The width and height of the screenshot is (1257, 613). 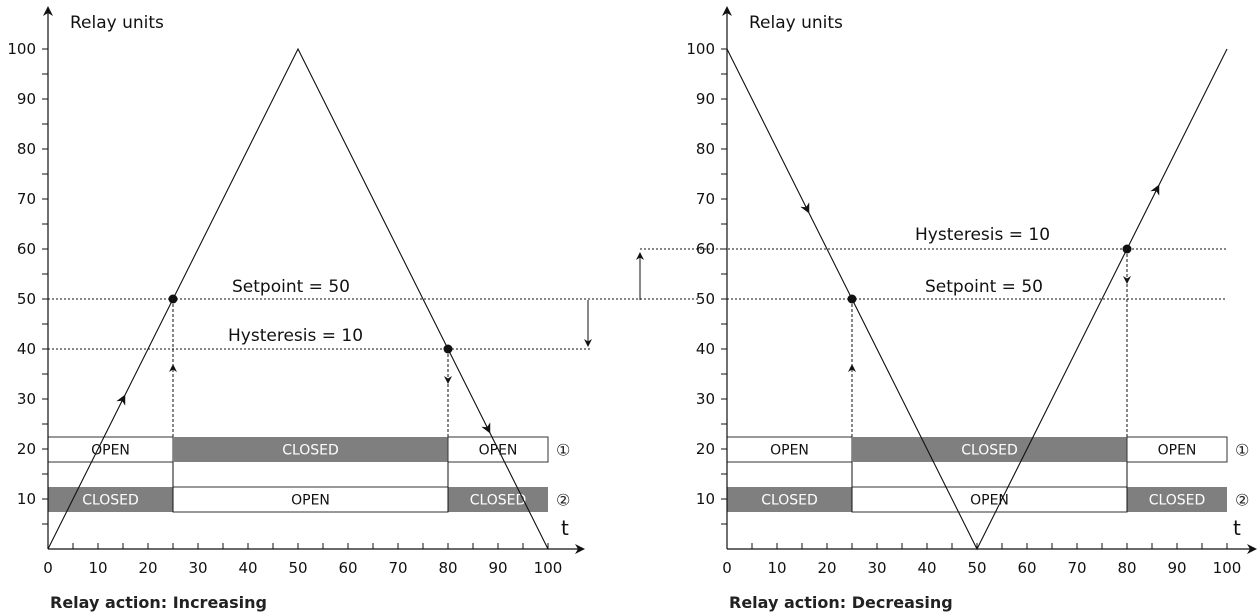 What do you see at coordinates (841, 602) in the screenshot?
I see `panel-caption: Relay action: Decreasing` at bounding box center [841, 602].